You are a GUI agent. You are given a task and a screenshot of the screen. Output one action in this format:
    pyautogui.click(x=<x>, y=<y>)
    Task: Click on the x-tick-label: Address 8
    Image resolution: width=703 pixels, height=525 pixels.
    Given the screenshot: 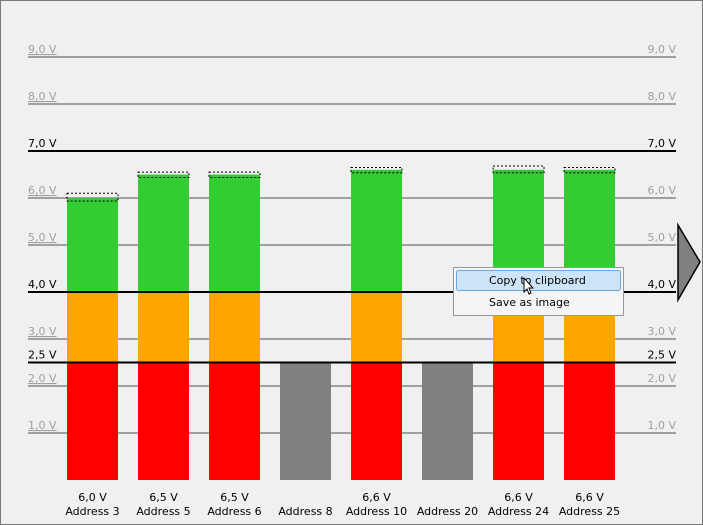 What is the action you would take?
    pyautogui.click(x=305, y=511)
    